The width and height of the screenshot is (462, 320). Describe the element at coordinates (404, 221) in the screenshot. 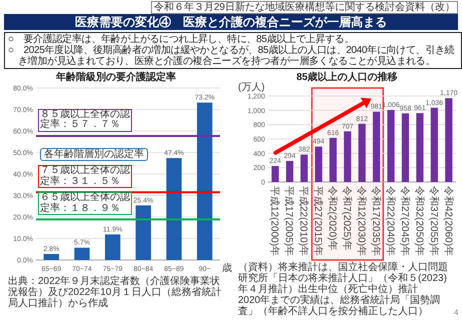

I see `x-tick-label: 令和27(2045)年` at that location.